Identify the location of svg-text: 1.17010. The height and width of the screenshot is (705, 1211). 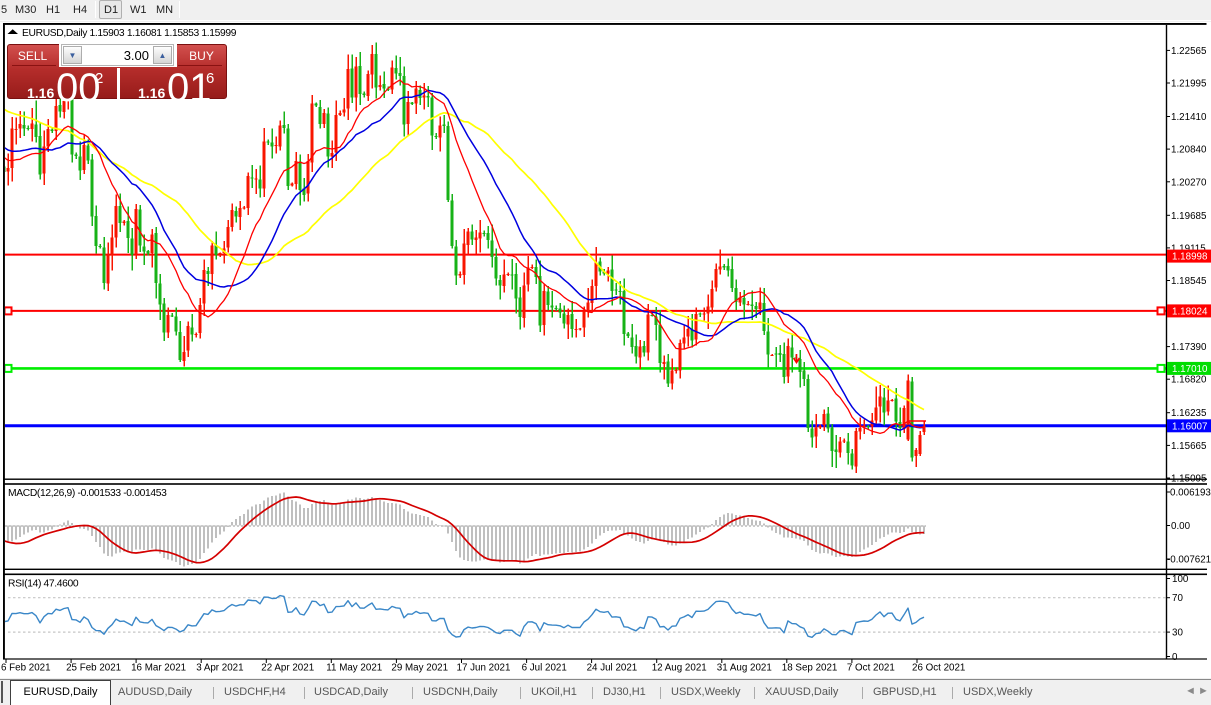
(1190, 369).